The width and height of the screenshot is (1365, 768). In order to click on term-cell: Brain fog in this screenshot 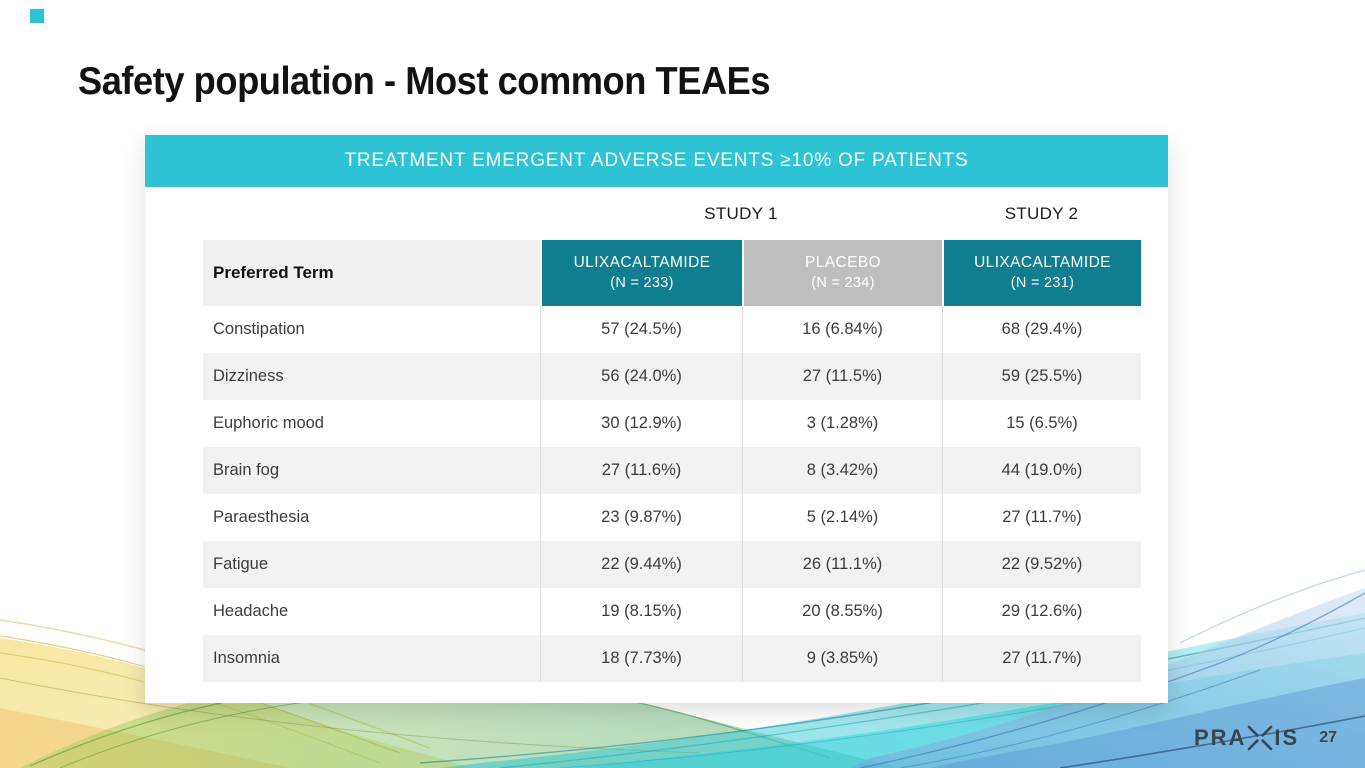, I will do `click(371, 470)`.